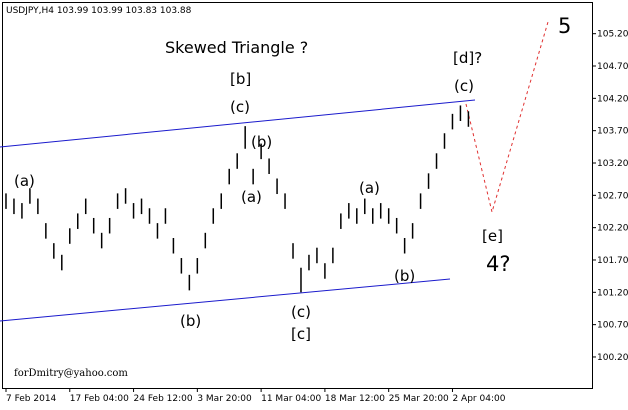  Describe the element at coordinates (564, 26) in the screenshot. I see `wave-label: 5` at that location.